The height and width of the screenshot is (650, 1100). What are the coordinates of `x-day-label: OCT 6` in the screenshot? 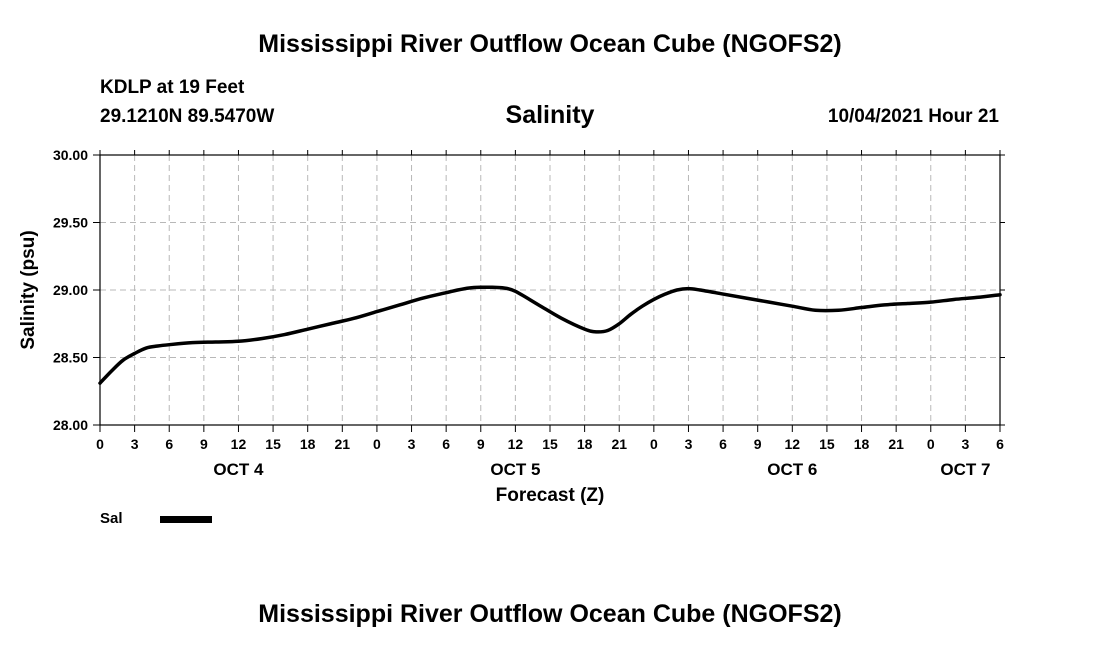 It's located at (792, 469).